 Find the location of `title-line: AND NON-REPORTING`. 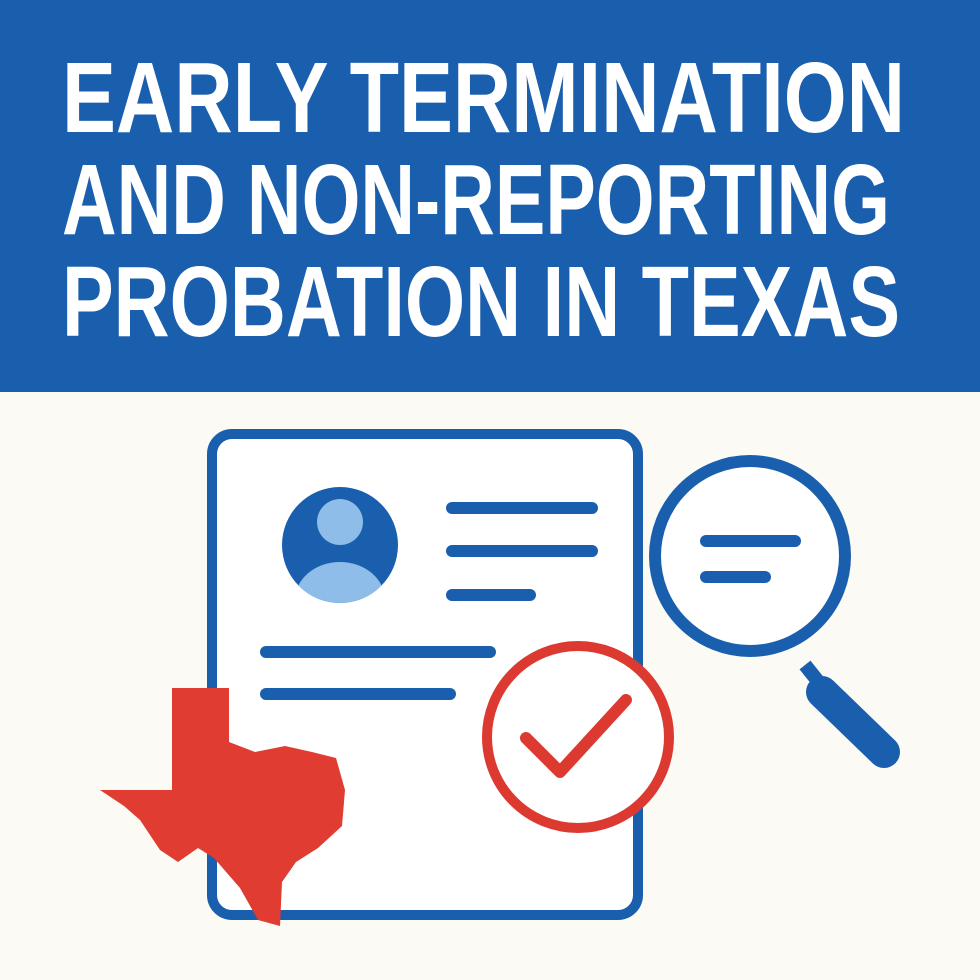

title-line: AND NON-REPORTING is located at coordinates (476, 200).